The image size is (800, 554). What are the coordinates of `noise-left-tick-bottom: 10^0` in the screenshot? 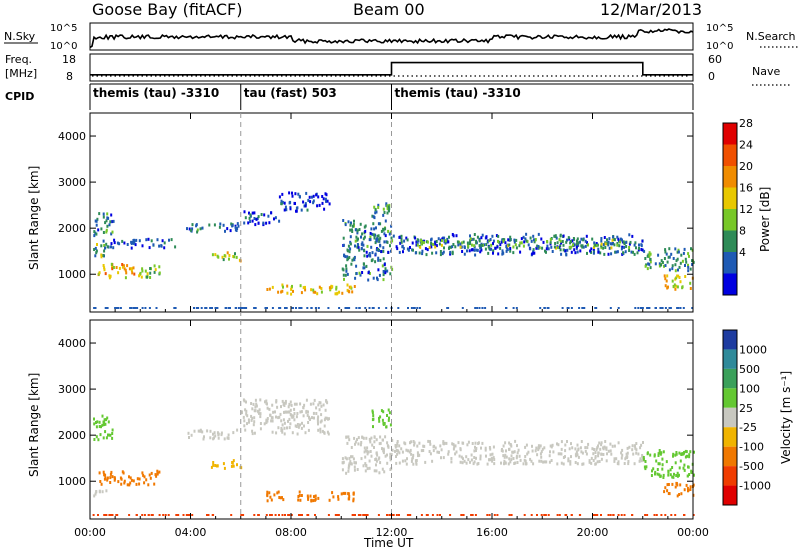 It's located at (63, 46).